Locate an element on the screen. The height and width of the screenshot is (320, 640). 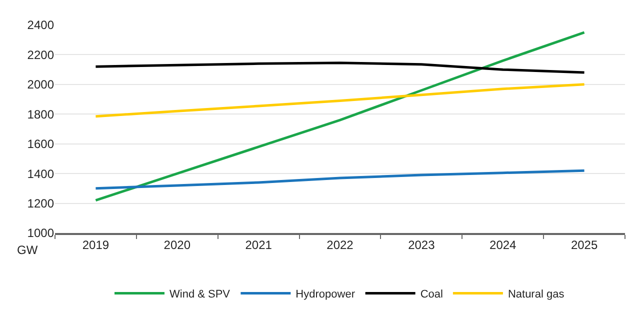
y-tick-label: 2000 is located at coordinates (40, 85).